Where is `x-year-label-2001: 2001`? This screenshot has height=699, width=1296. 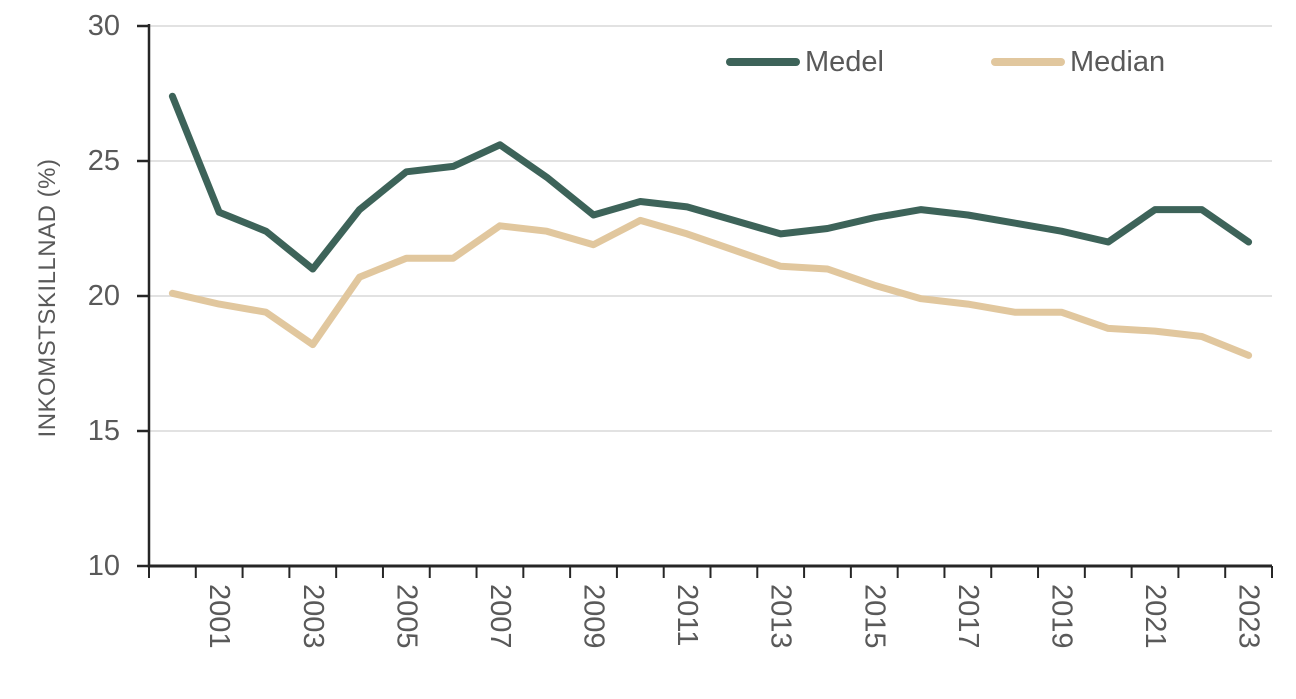
x-year-label-2001: 2001 is located at coordinates (219, 616).